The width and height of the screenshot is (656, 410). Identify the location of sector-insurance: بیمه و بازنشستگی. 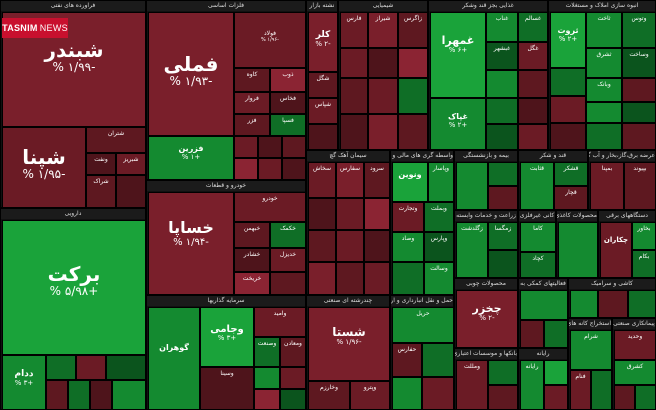
(486, 180).